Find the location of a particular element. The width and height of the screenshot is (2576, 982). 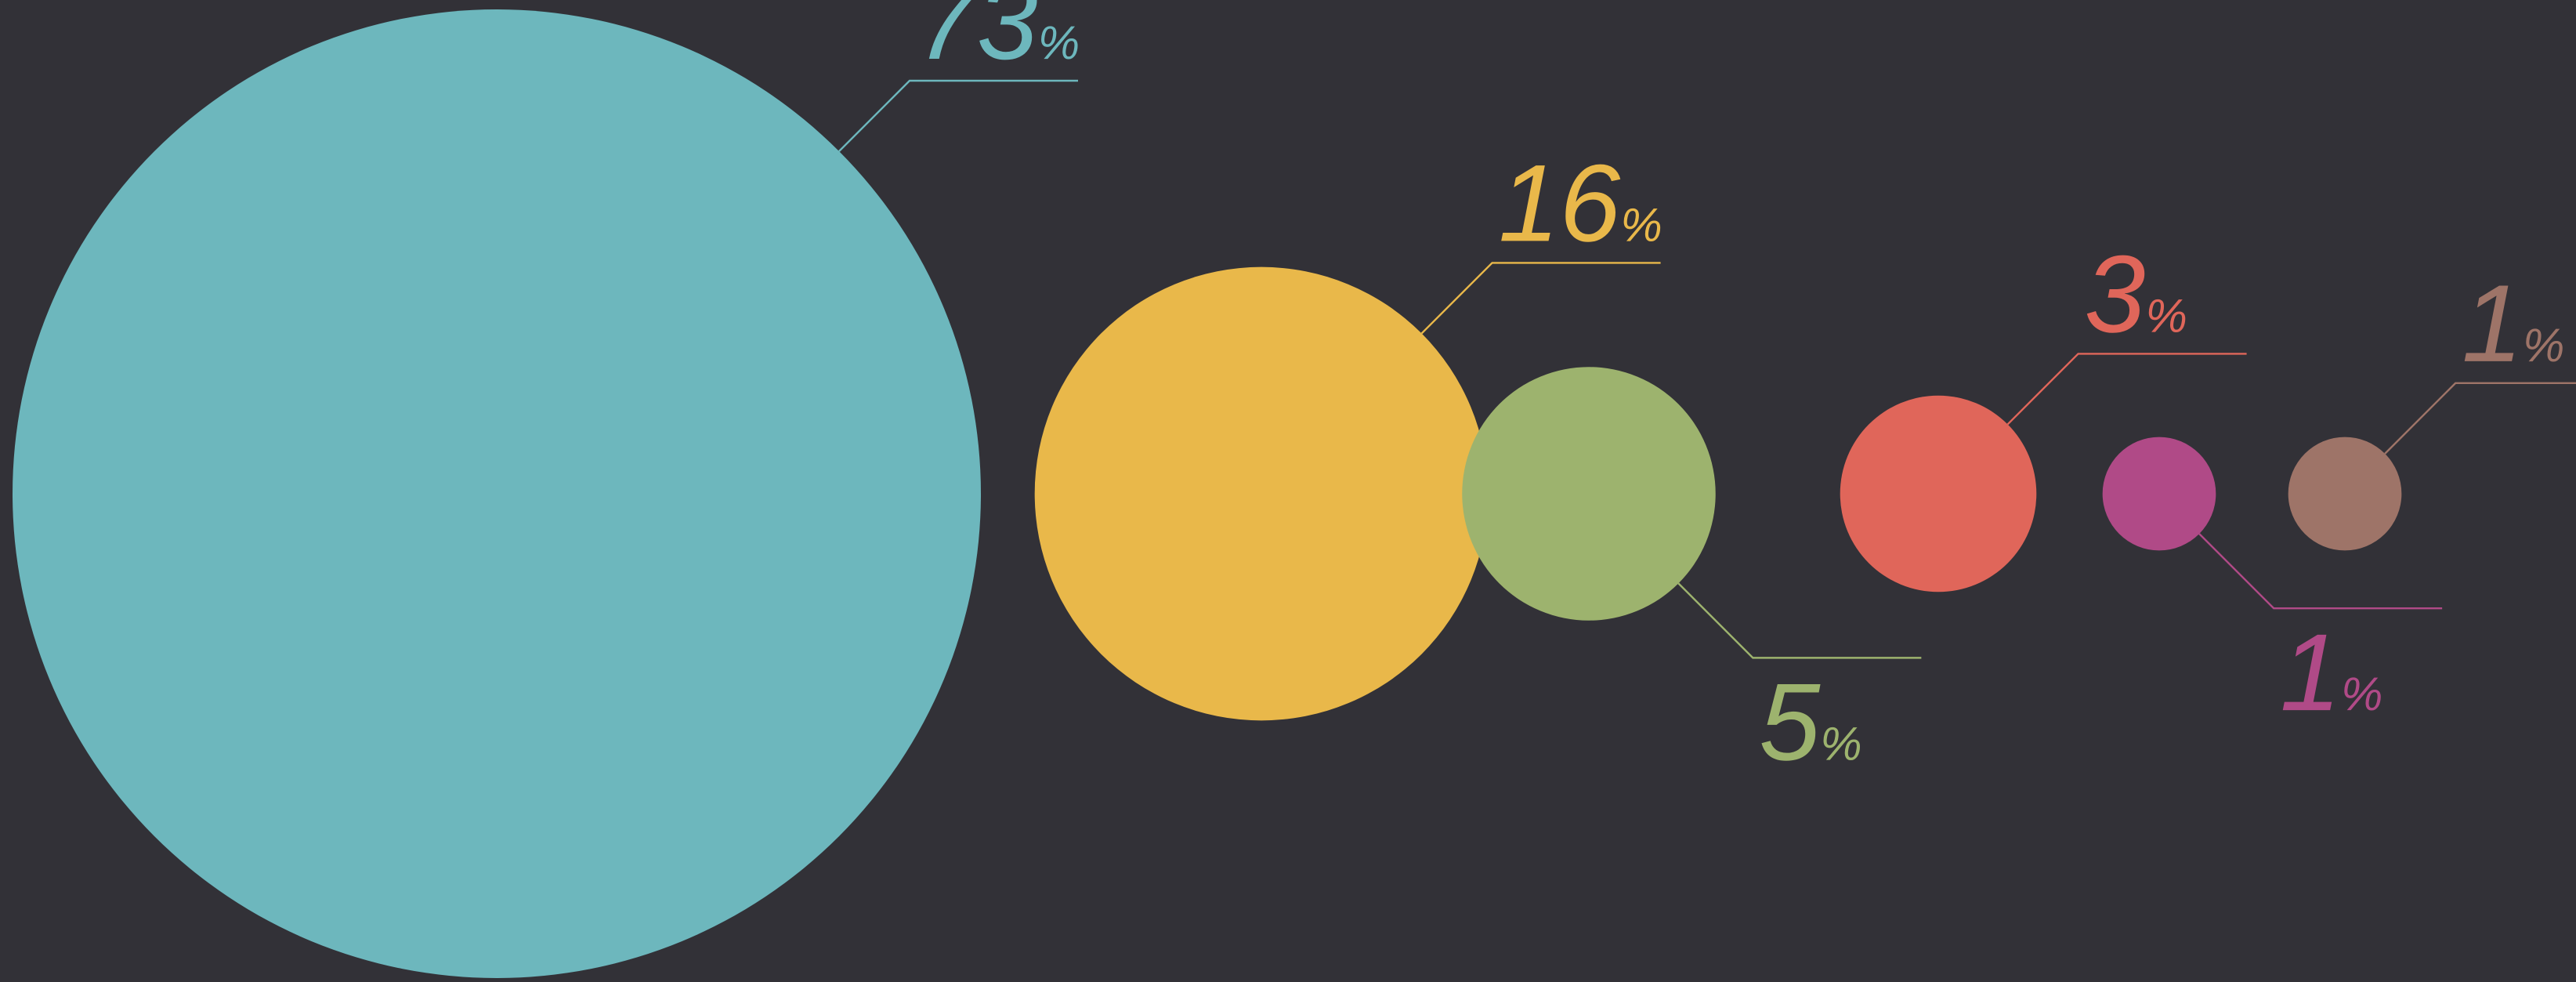

data-label: 5% is located at coordinates (1810, 721).